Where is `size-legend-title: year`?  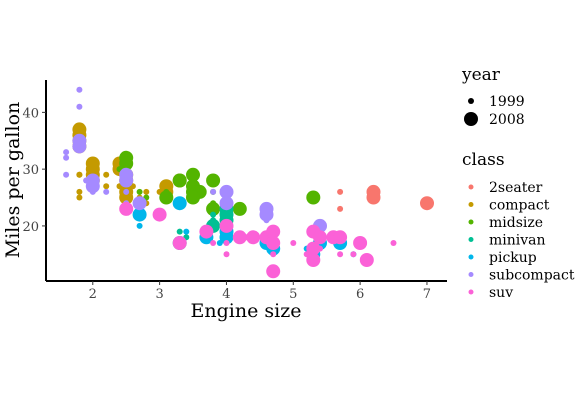
size-legend-title: year is located at coordinates (481, 75).